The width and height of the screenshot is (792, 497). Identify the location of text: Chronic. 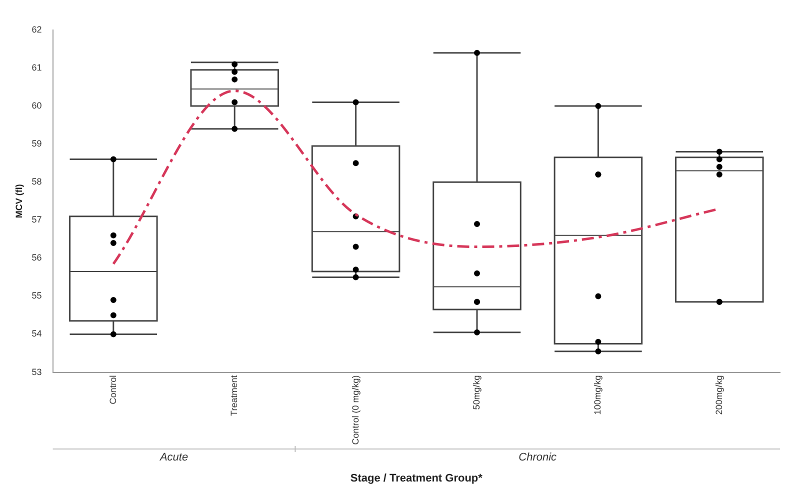
(538, 458).